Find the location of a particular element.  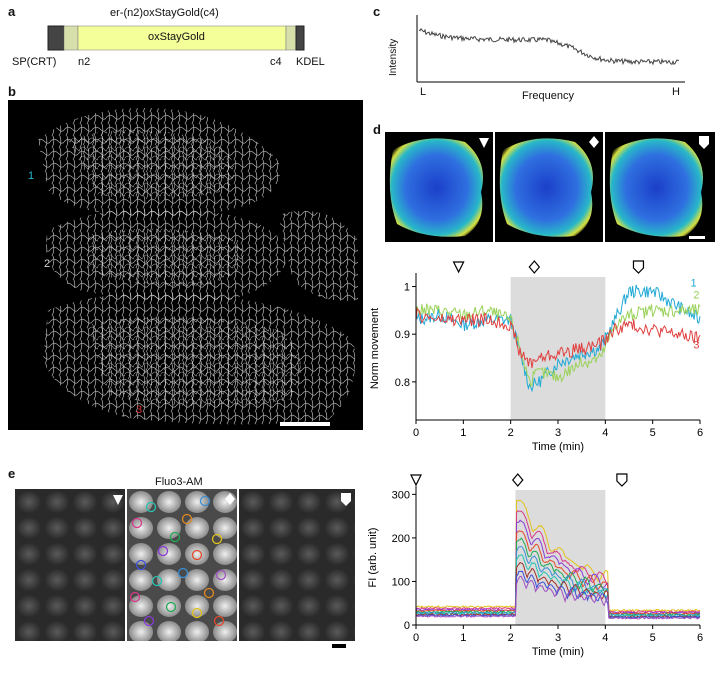

y-tick-label: 1 is located at coordinates (407, 288).